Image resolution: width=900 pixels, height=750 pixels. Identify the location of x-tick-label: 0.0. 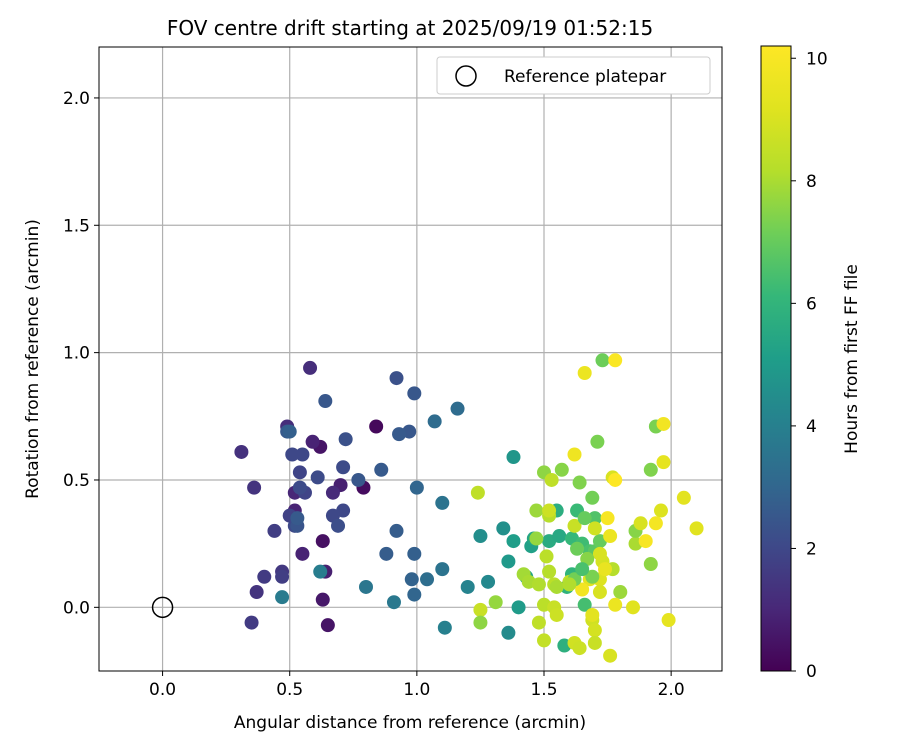
(162, 690).